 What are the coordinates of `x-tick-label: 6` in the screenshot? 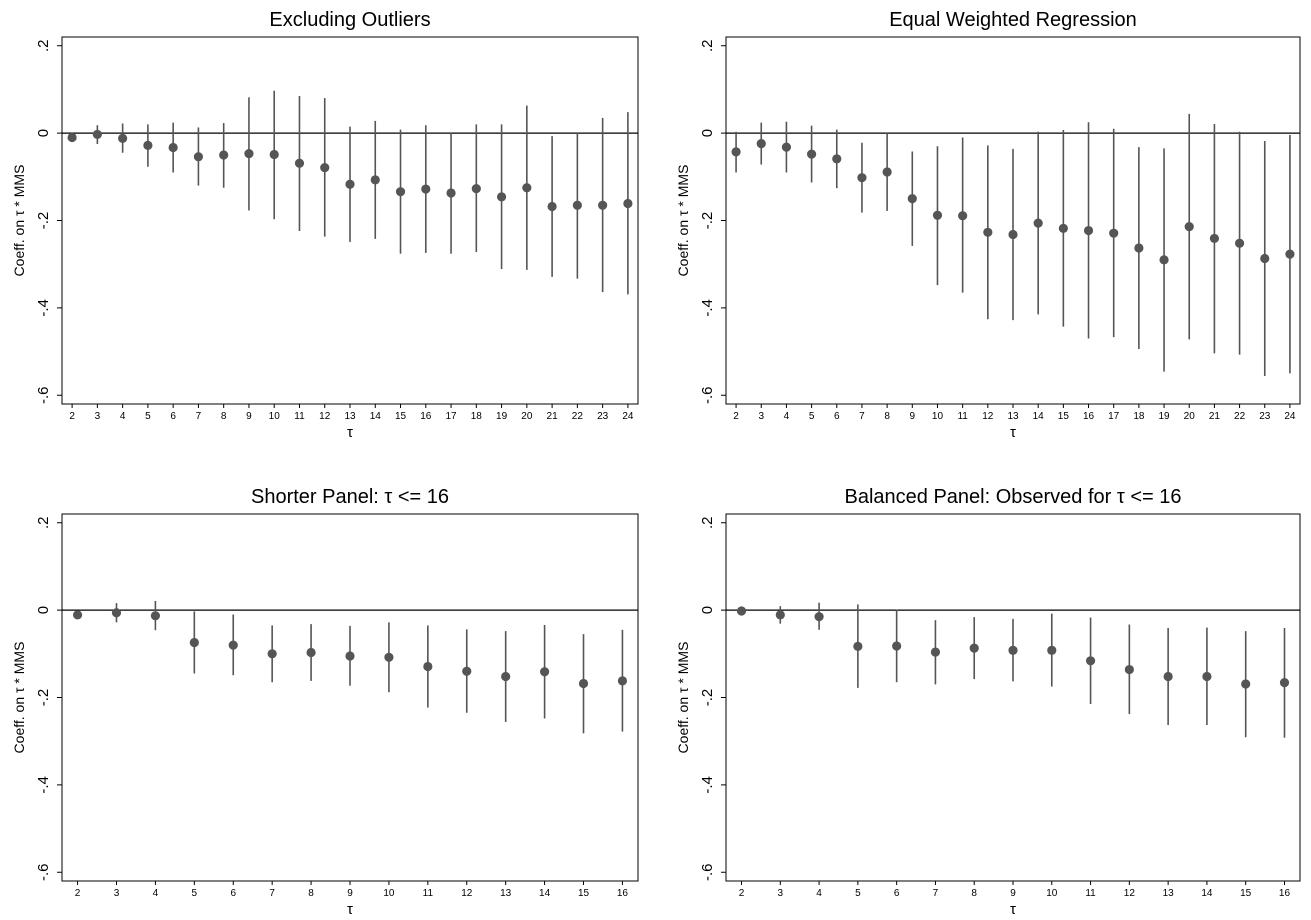 It's located at (233, 893).